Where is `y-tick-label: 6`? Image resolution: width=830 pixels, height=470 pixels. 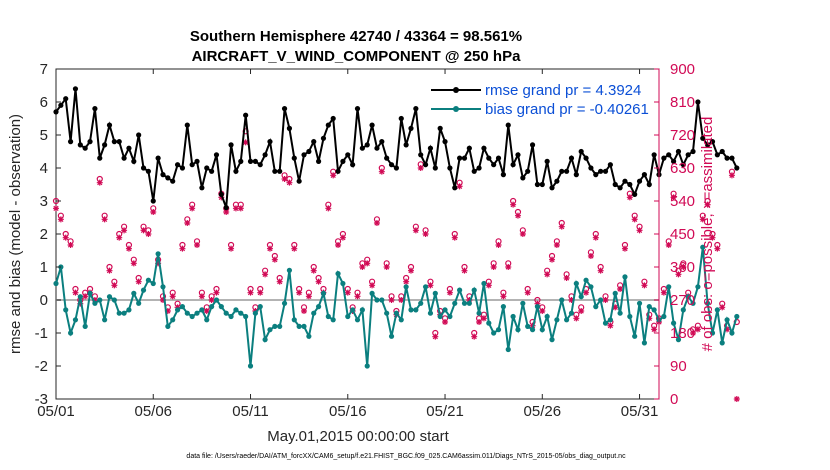 y-tick-label: 6 is located at coordinates (44, 102).